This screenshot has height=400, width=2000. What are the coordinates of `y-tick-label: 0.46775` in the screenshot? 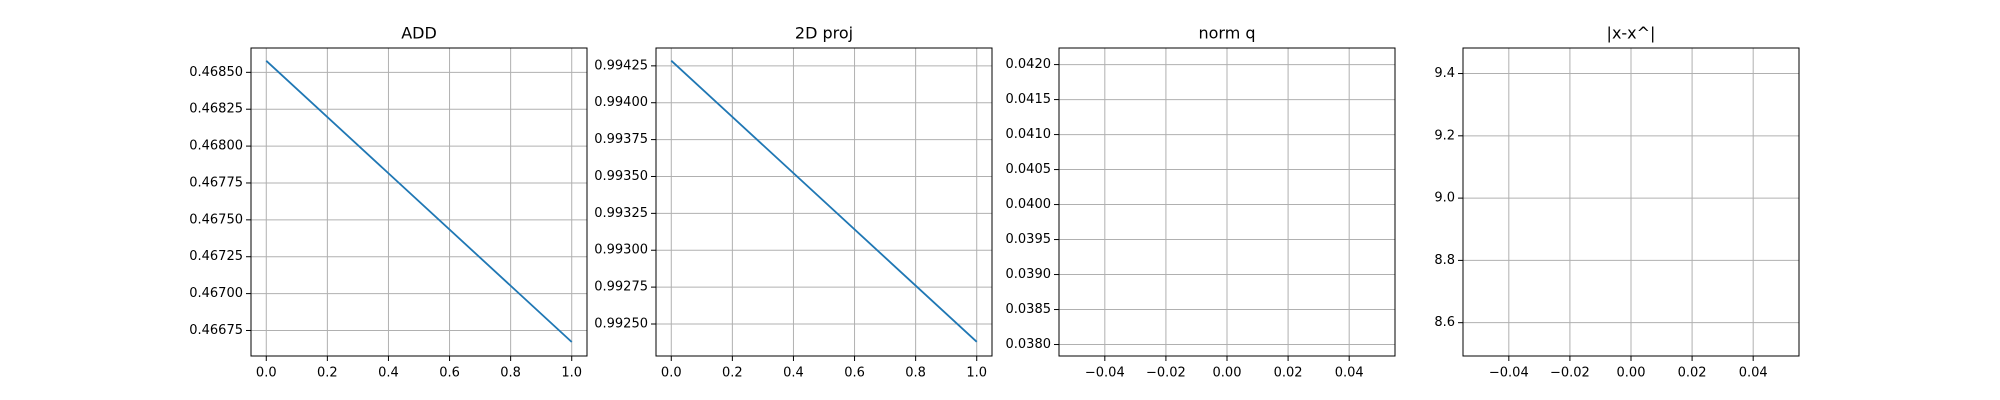 It's located at (216, 182).